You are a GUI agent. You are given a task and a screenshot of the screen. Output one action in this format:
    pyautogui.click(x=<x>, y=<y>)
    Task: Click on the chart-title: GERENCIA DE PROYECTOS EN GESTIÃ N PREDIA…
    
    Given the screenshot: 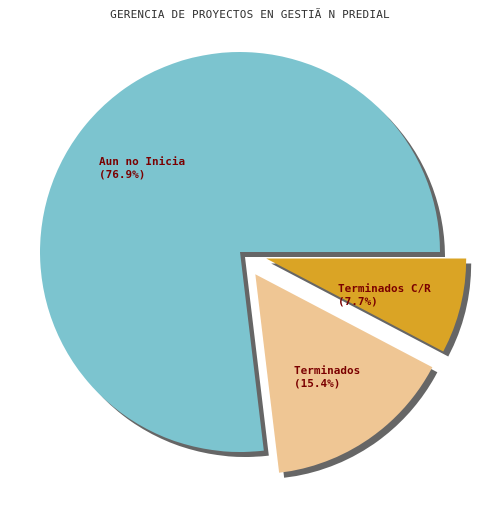 What is the action you would take?
    pyautogui.click(x=250, y=14)
    